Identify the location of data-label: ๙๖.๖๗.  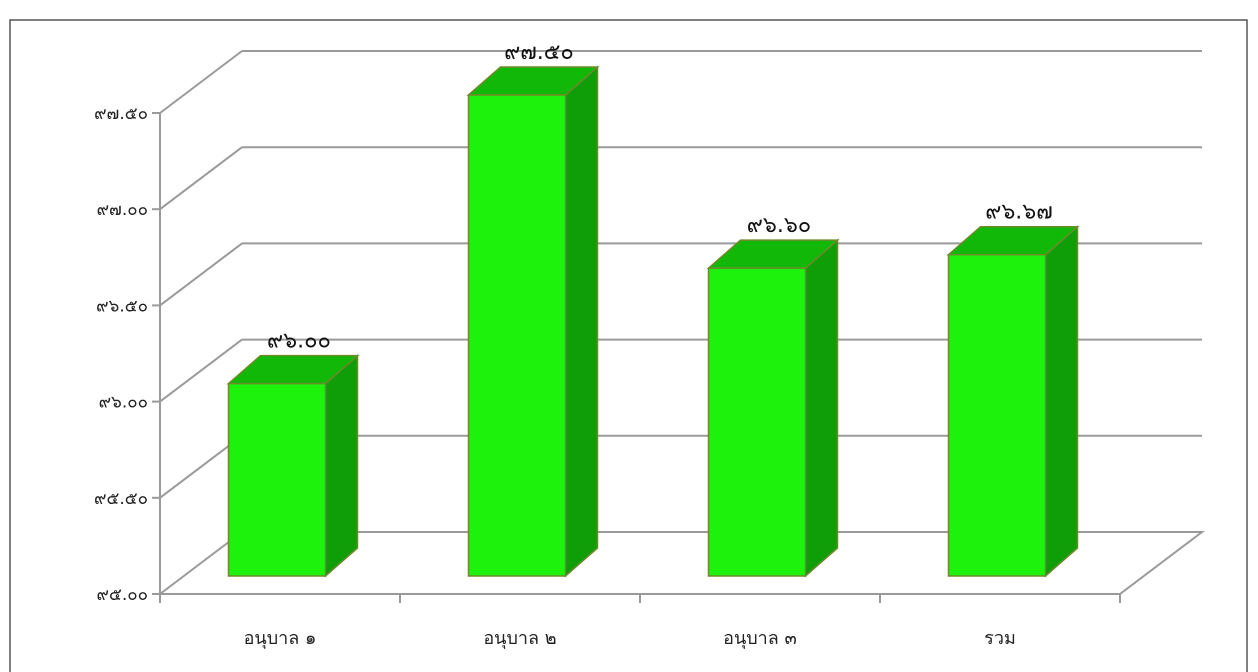
(1019, 212).